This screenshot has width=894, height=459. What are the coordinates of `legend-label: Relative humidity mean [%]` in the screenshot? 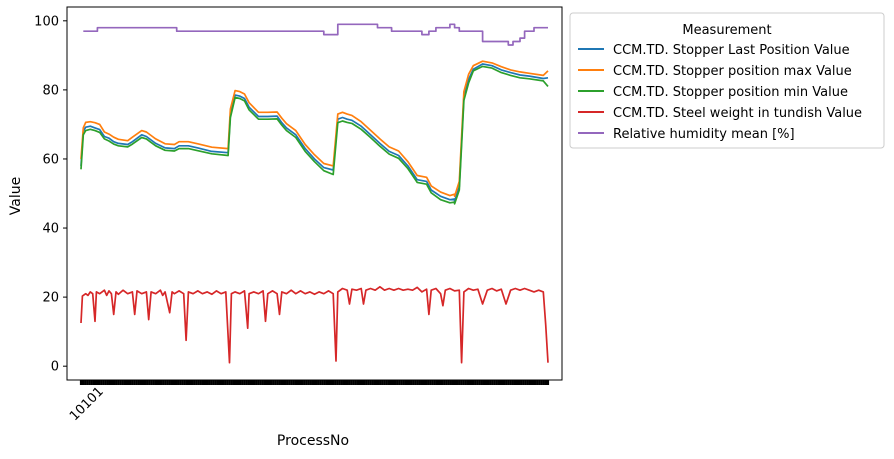 It's located at (704, 134).